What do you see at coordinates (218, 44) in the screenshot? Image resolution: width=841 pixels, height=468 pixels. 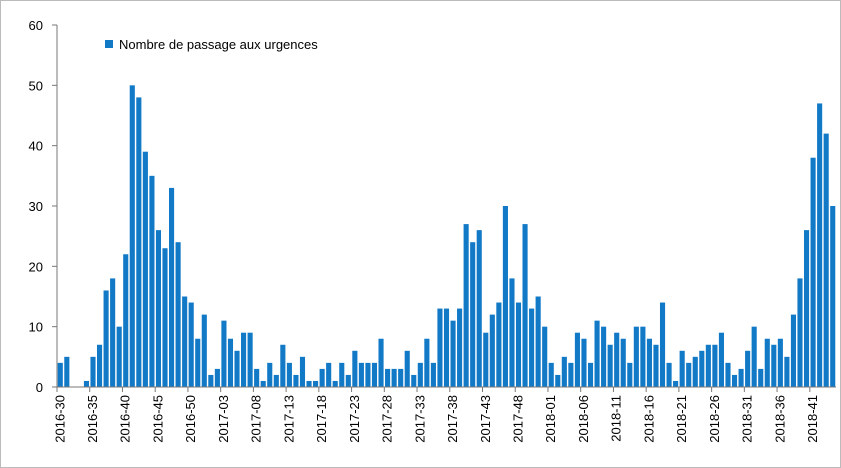 I see `legend-label: Nombre de passage aux urgences` at bounding box center [218, 44].